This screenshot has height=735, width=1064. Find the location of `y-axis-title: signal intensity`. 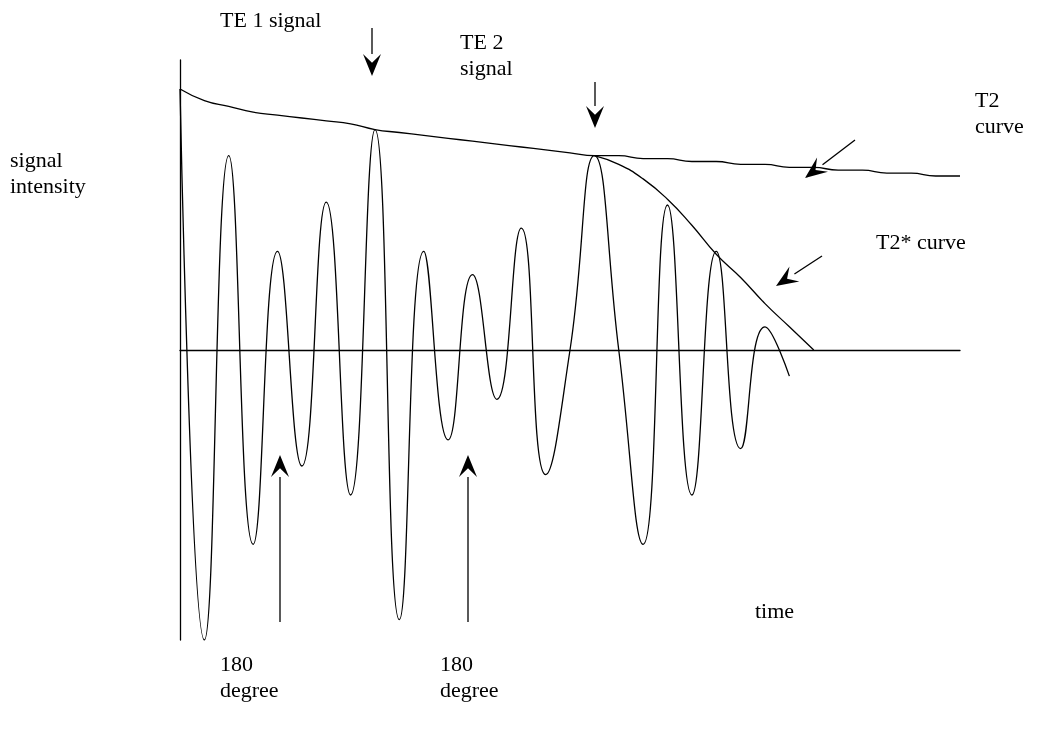

y-axis-title: signal intensity is located at coordinates (48, 172).